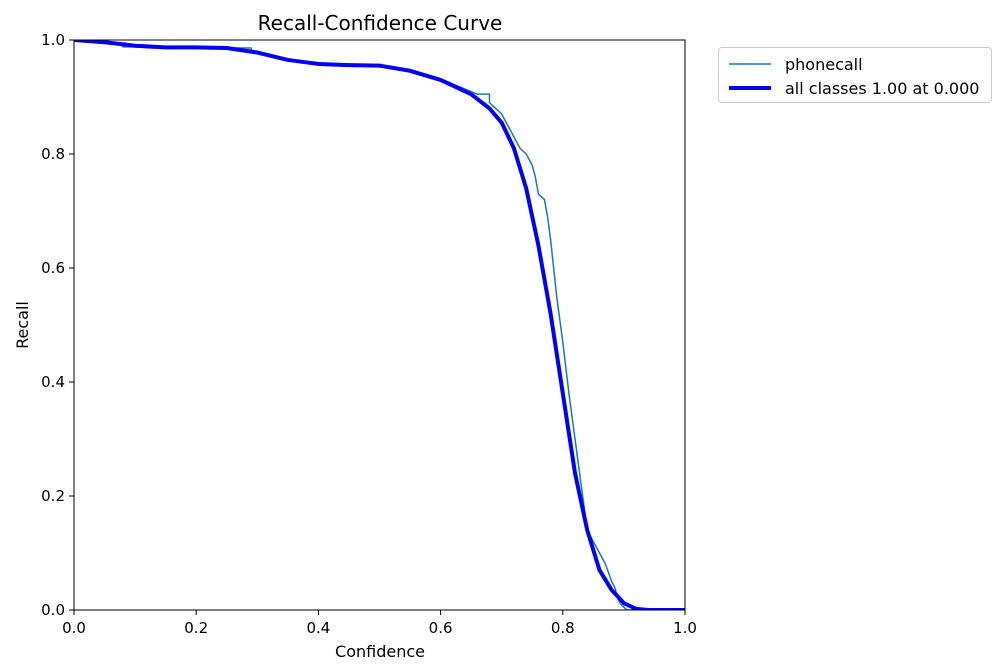 The width and height of the screenshot is (999, 666). I want to click on legend-entry-all-classes: all classes 1.00 at 0.000, so click(854, 88).